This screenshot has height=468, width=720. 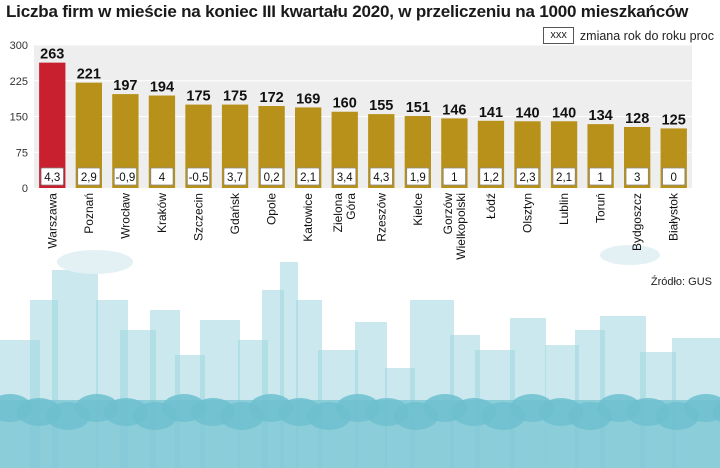 I want to click on bar, so click(x=52, y=125).